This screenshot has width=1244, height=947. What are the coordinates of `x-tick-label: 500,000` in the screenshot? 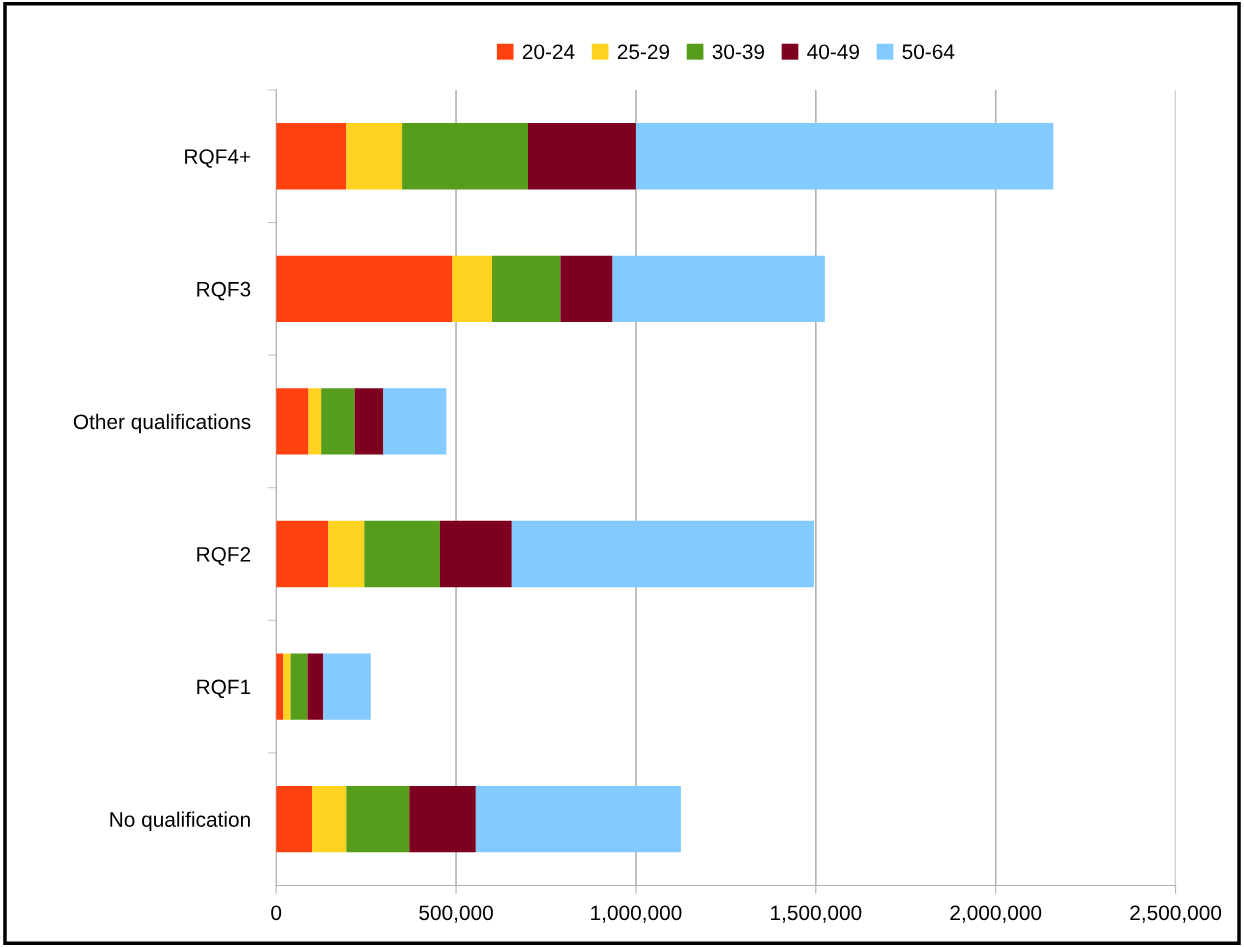 It's located at (456, 914).